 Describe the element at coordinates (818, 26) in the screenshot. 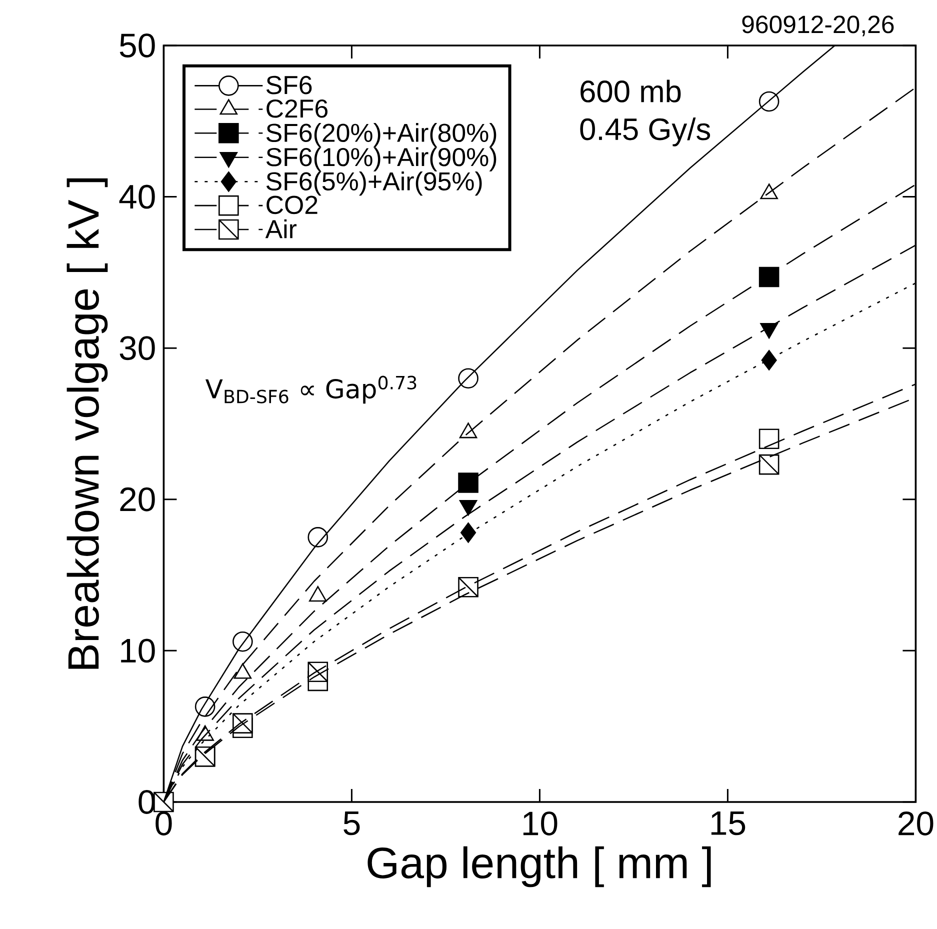

I see `text: 960912-20,26` at that location.